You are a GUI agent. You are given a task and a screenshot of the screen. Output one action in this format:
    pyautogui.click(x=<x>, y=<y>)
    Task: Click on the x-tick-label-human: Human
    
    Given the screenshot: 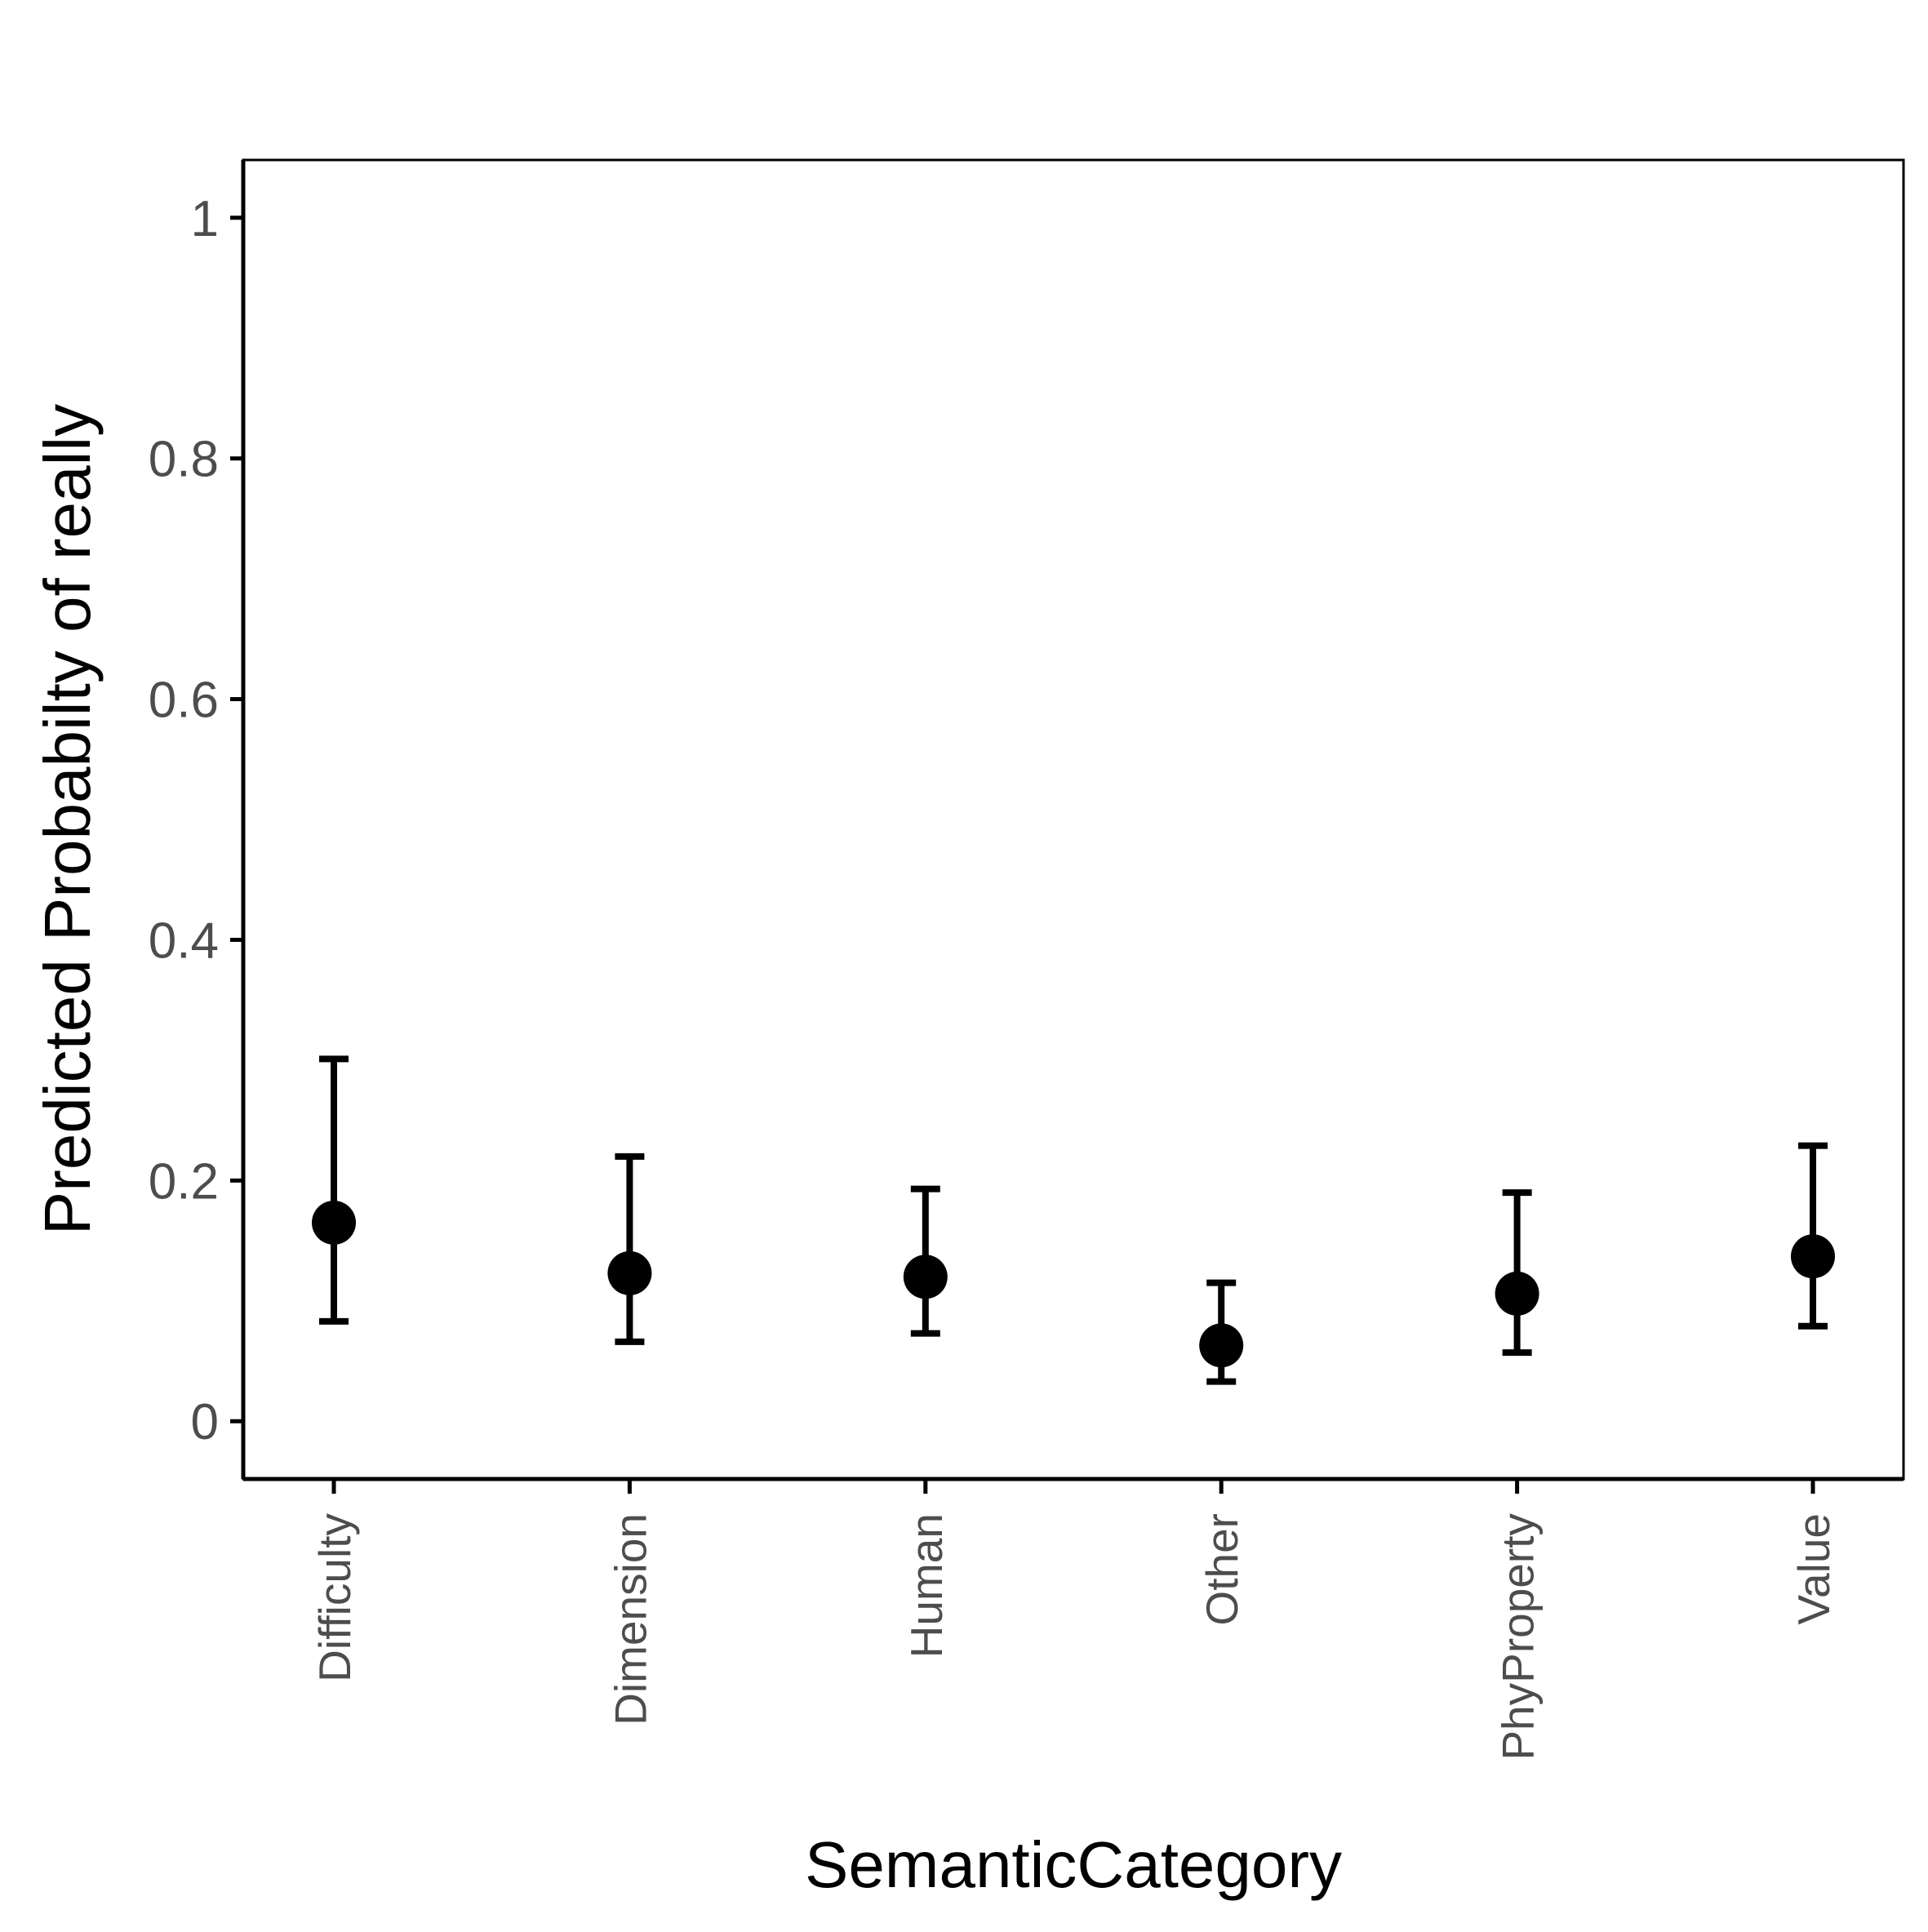 What is the action you would take?
    pyautogui.click(x=927, y=1585)
    